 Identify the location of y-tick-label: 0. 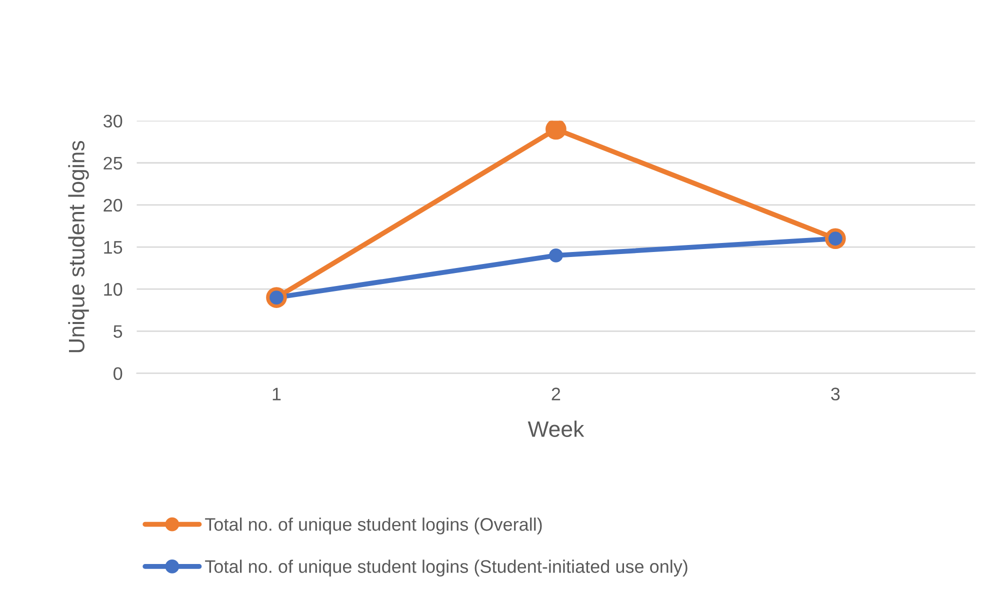
(118, 373).